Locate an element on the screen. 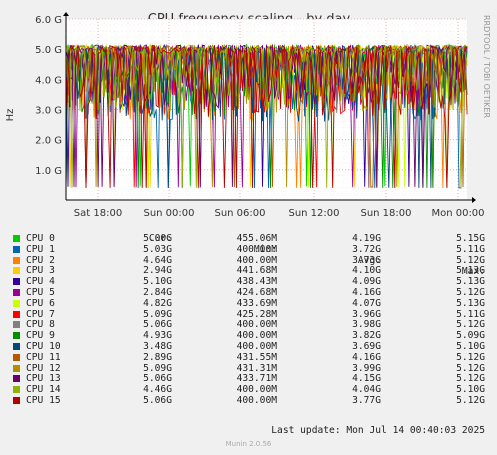 This screenshot has height=455, width=497. legend-min: 431.31M is located at coordinates (256, 368).